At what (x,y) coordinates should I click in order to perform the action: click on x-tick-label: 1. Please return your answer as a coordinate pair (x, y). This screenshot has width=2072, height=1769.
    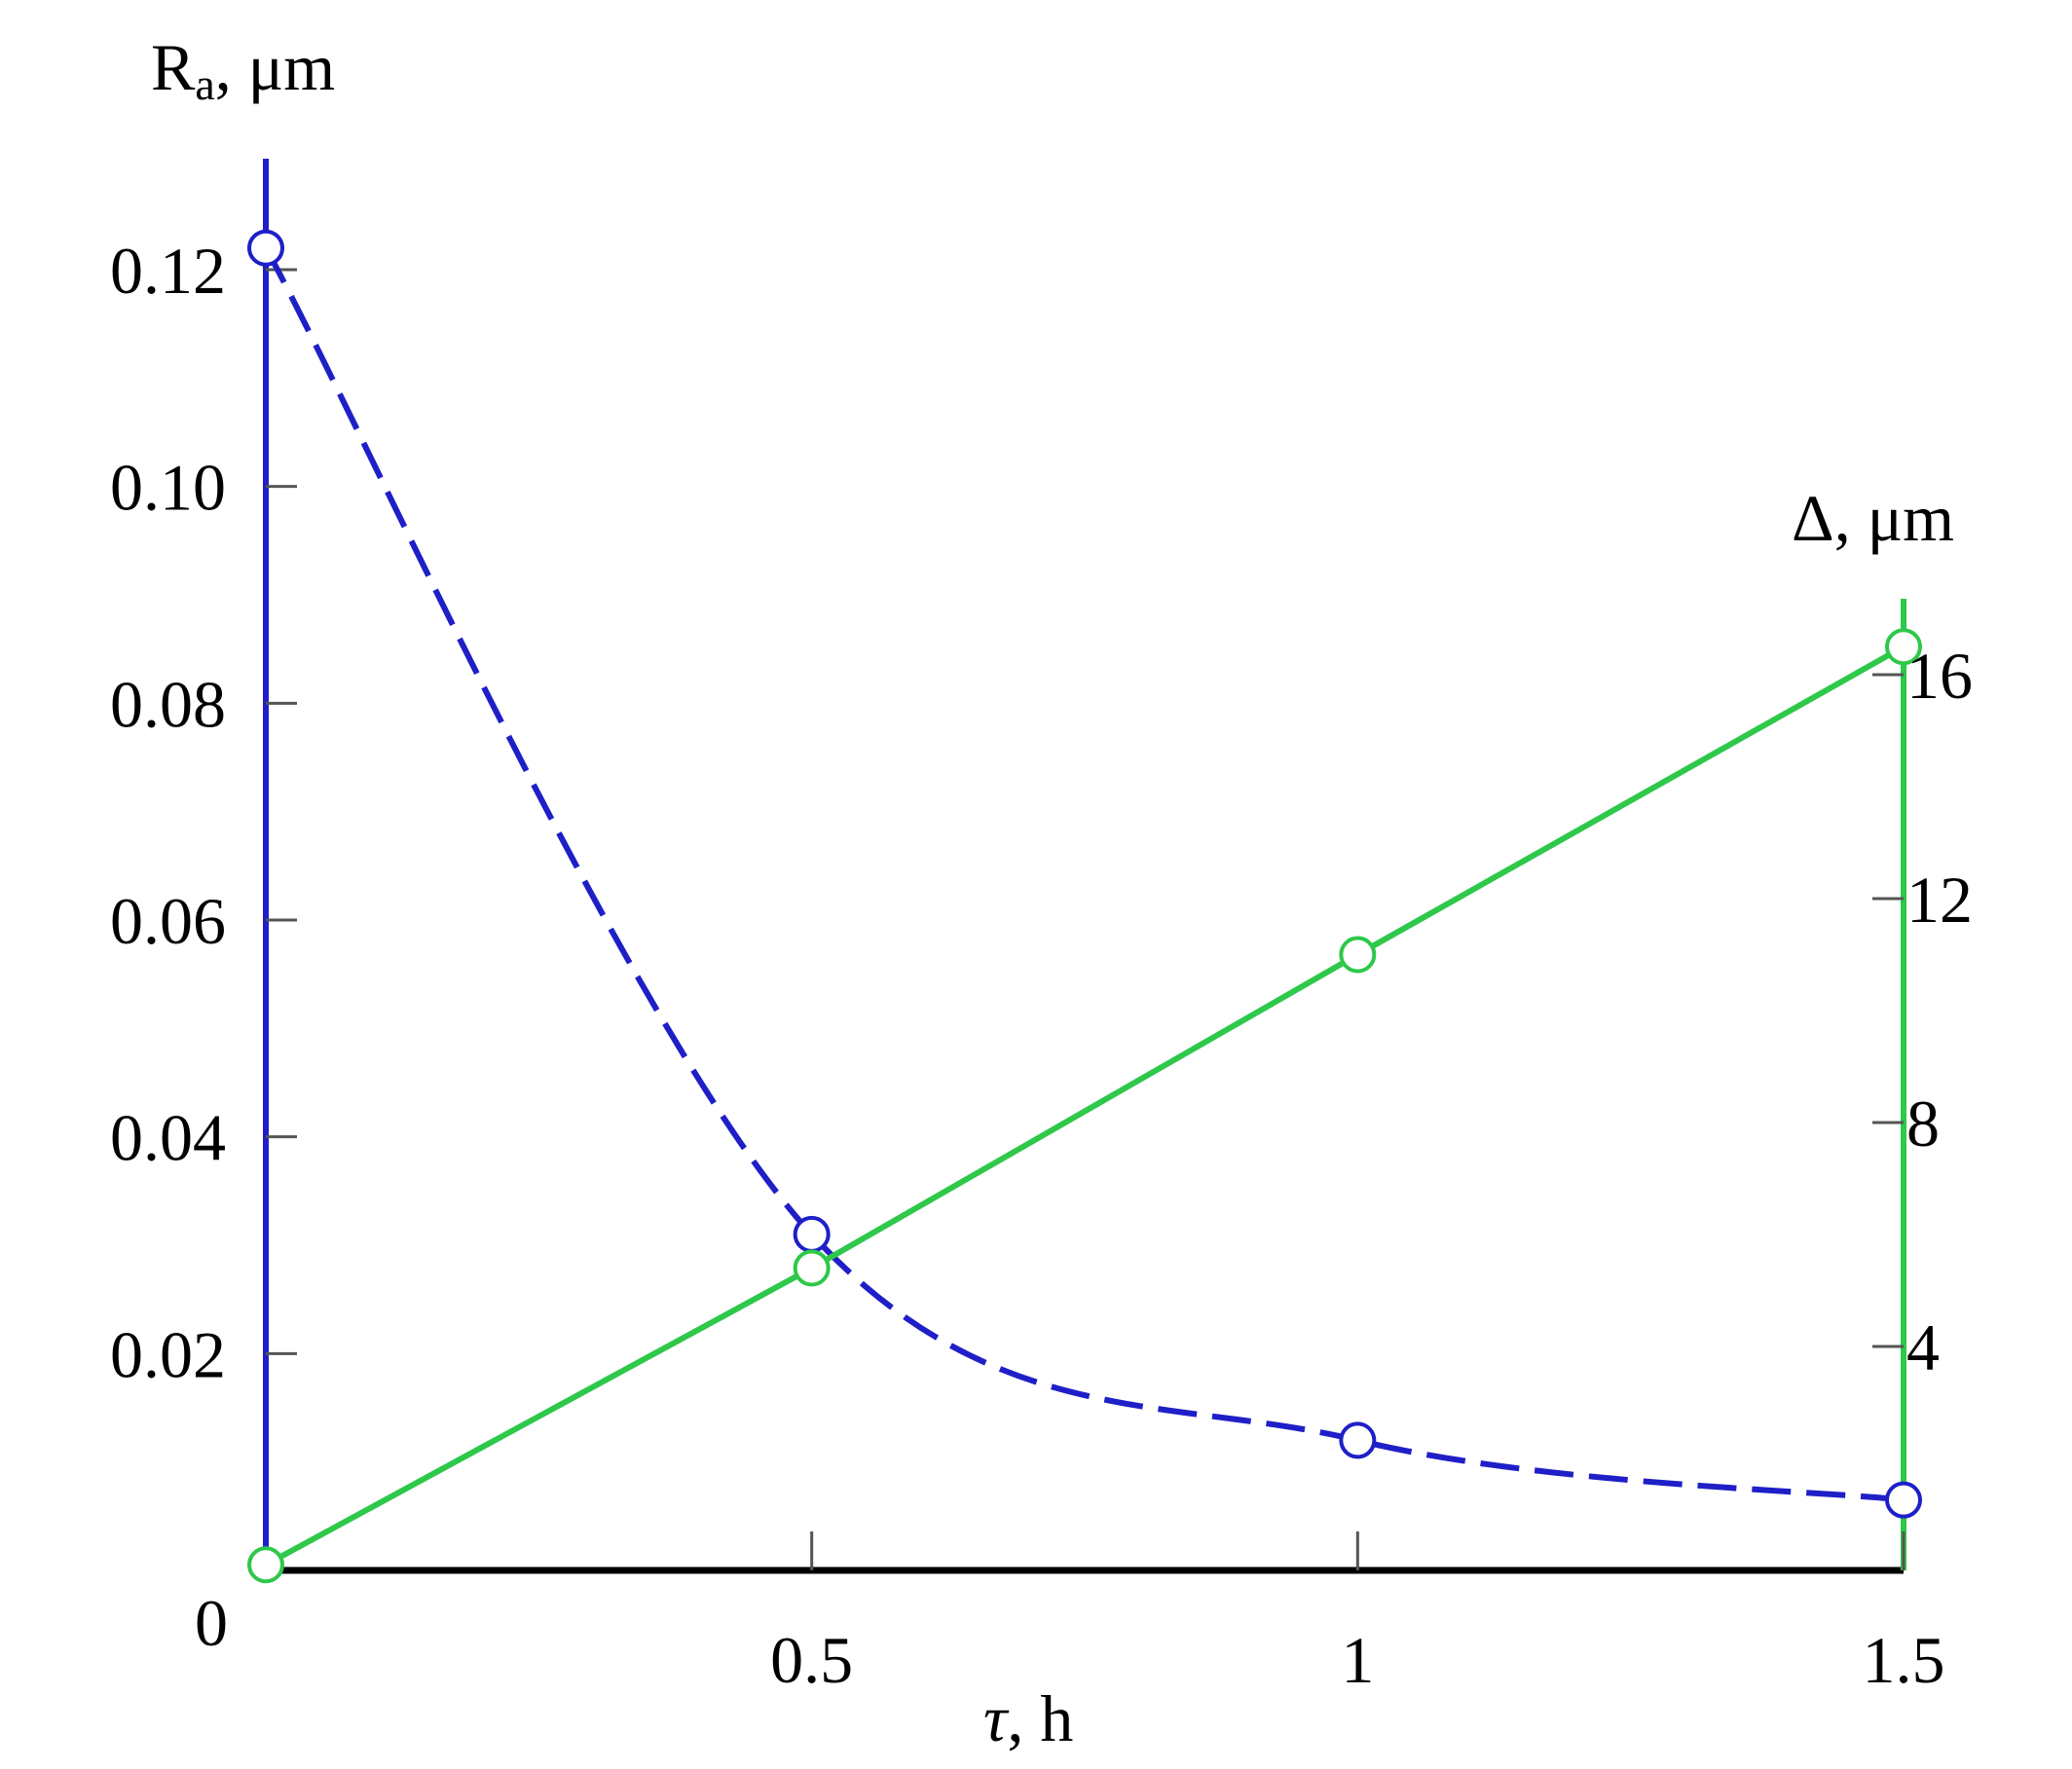
    Looking at the image, I should click on (1357, 1660).